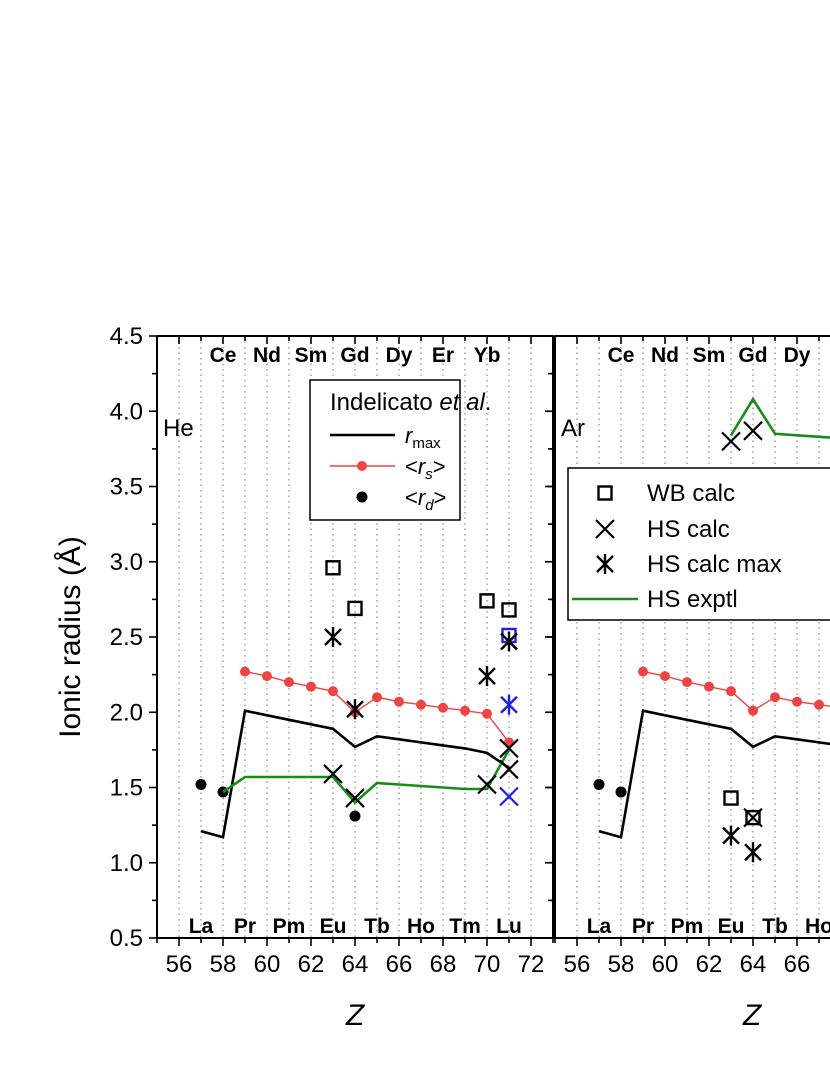 The image size is (830, 1075). I want to click on series-rmax, so click(714, 774).